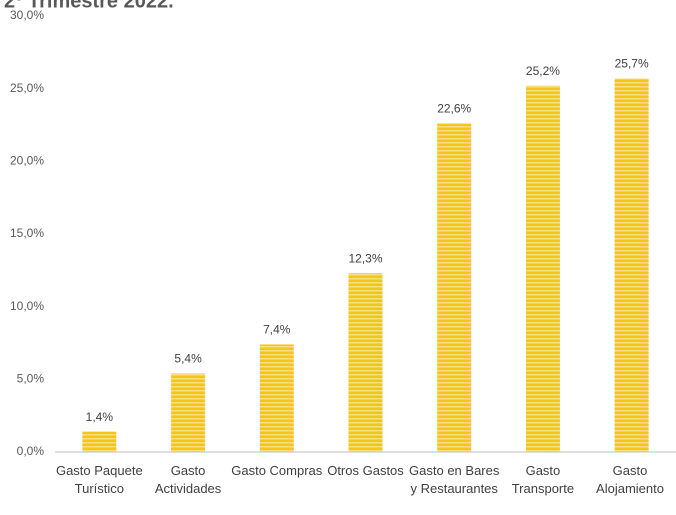 The width and height of the screenshot is (676, 515). What do you see at coordinates (188, 479) in the screenshot?
I see `x-tick-label: Gasto Actividades` at bounding box center [188, 479].